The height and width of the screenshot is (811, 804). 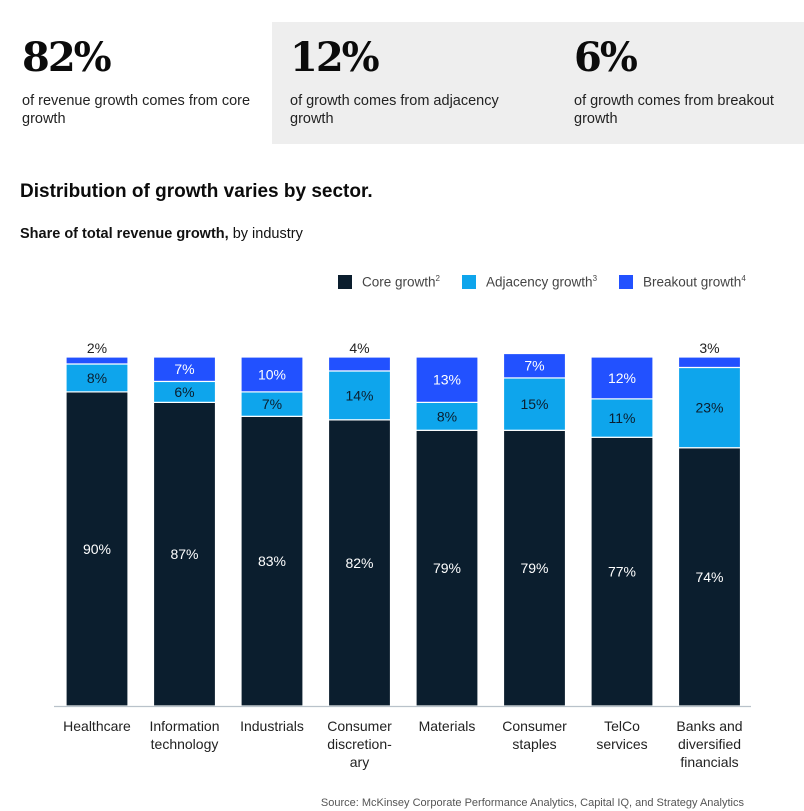 I want to click on bar-group: 77% 11% 12%, so click(x=622, y=531).